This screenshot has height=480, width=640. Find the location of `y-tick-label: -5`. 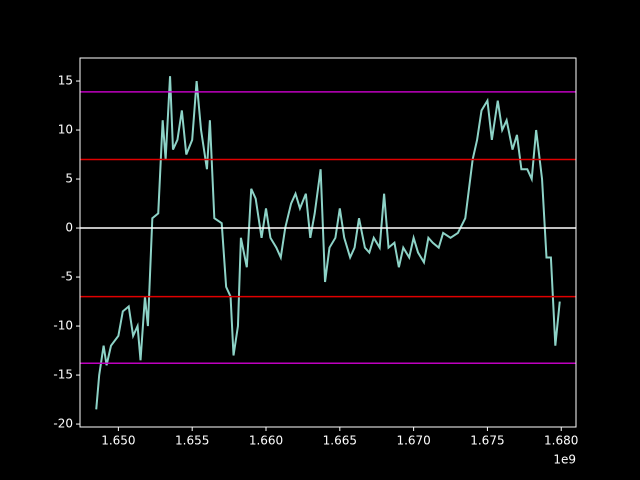

y-tick-label: -5 is located at coordinates (67, 277).